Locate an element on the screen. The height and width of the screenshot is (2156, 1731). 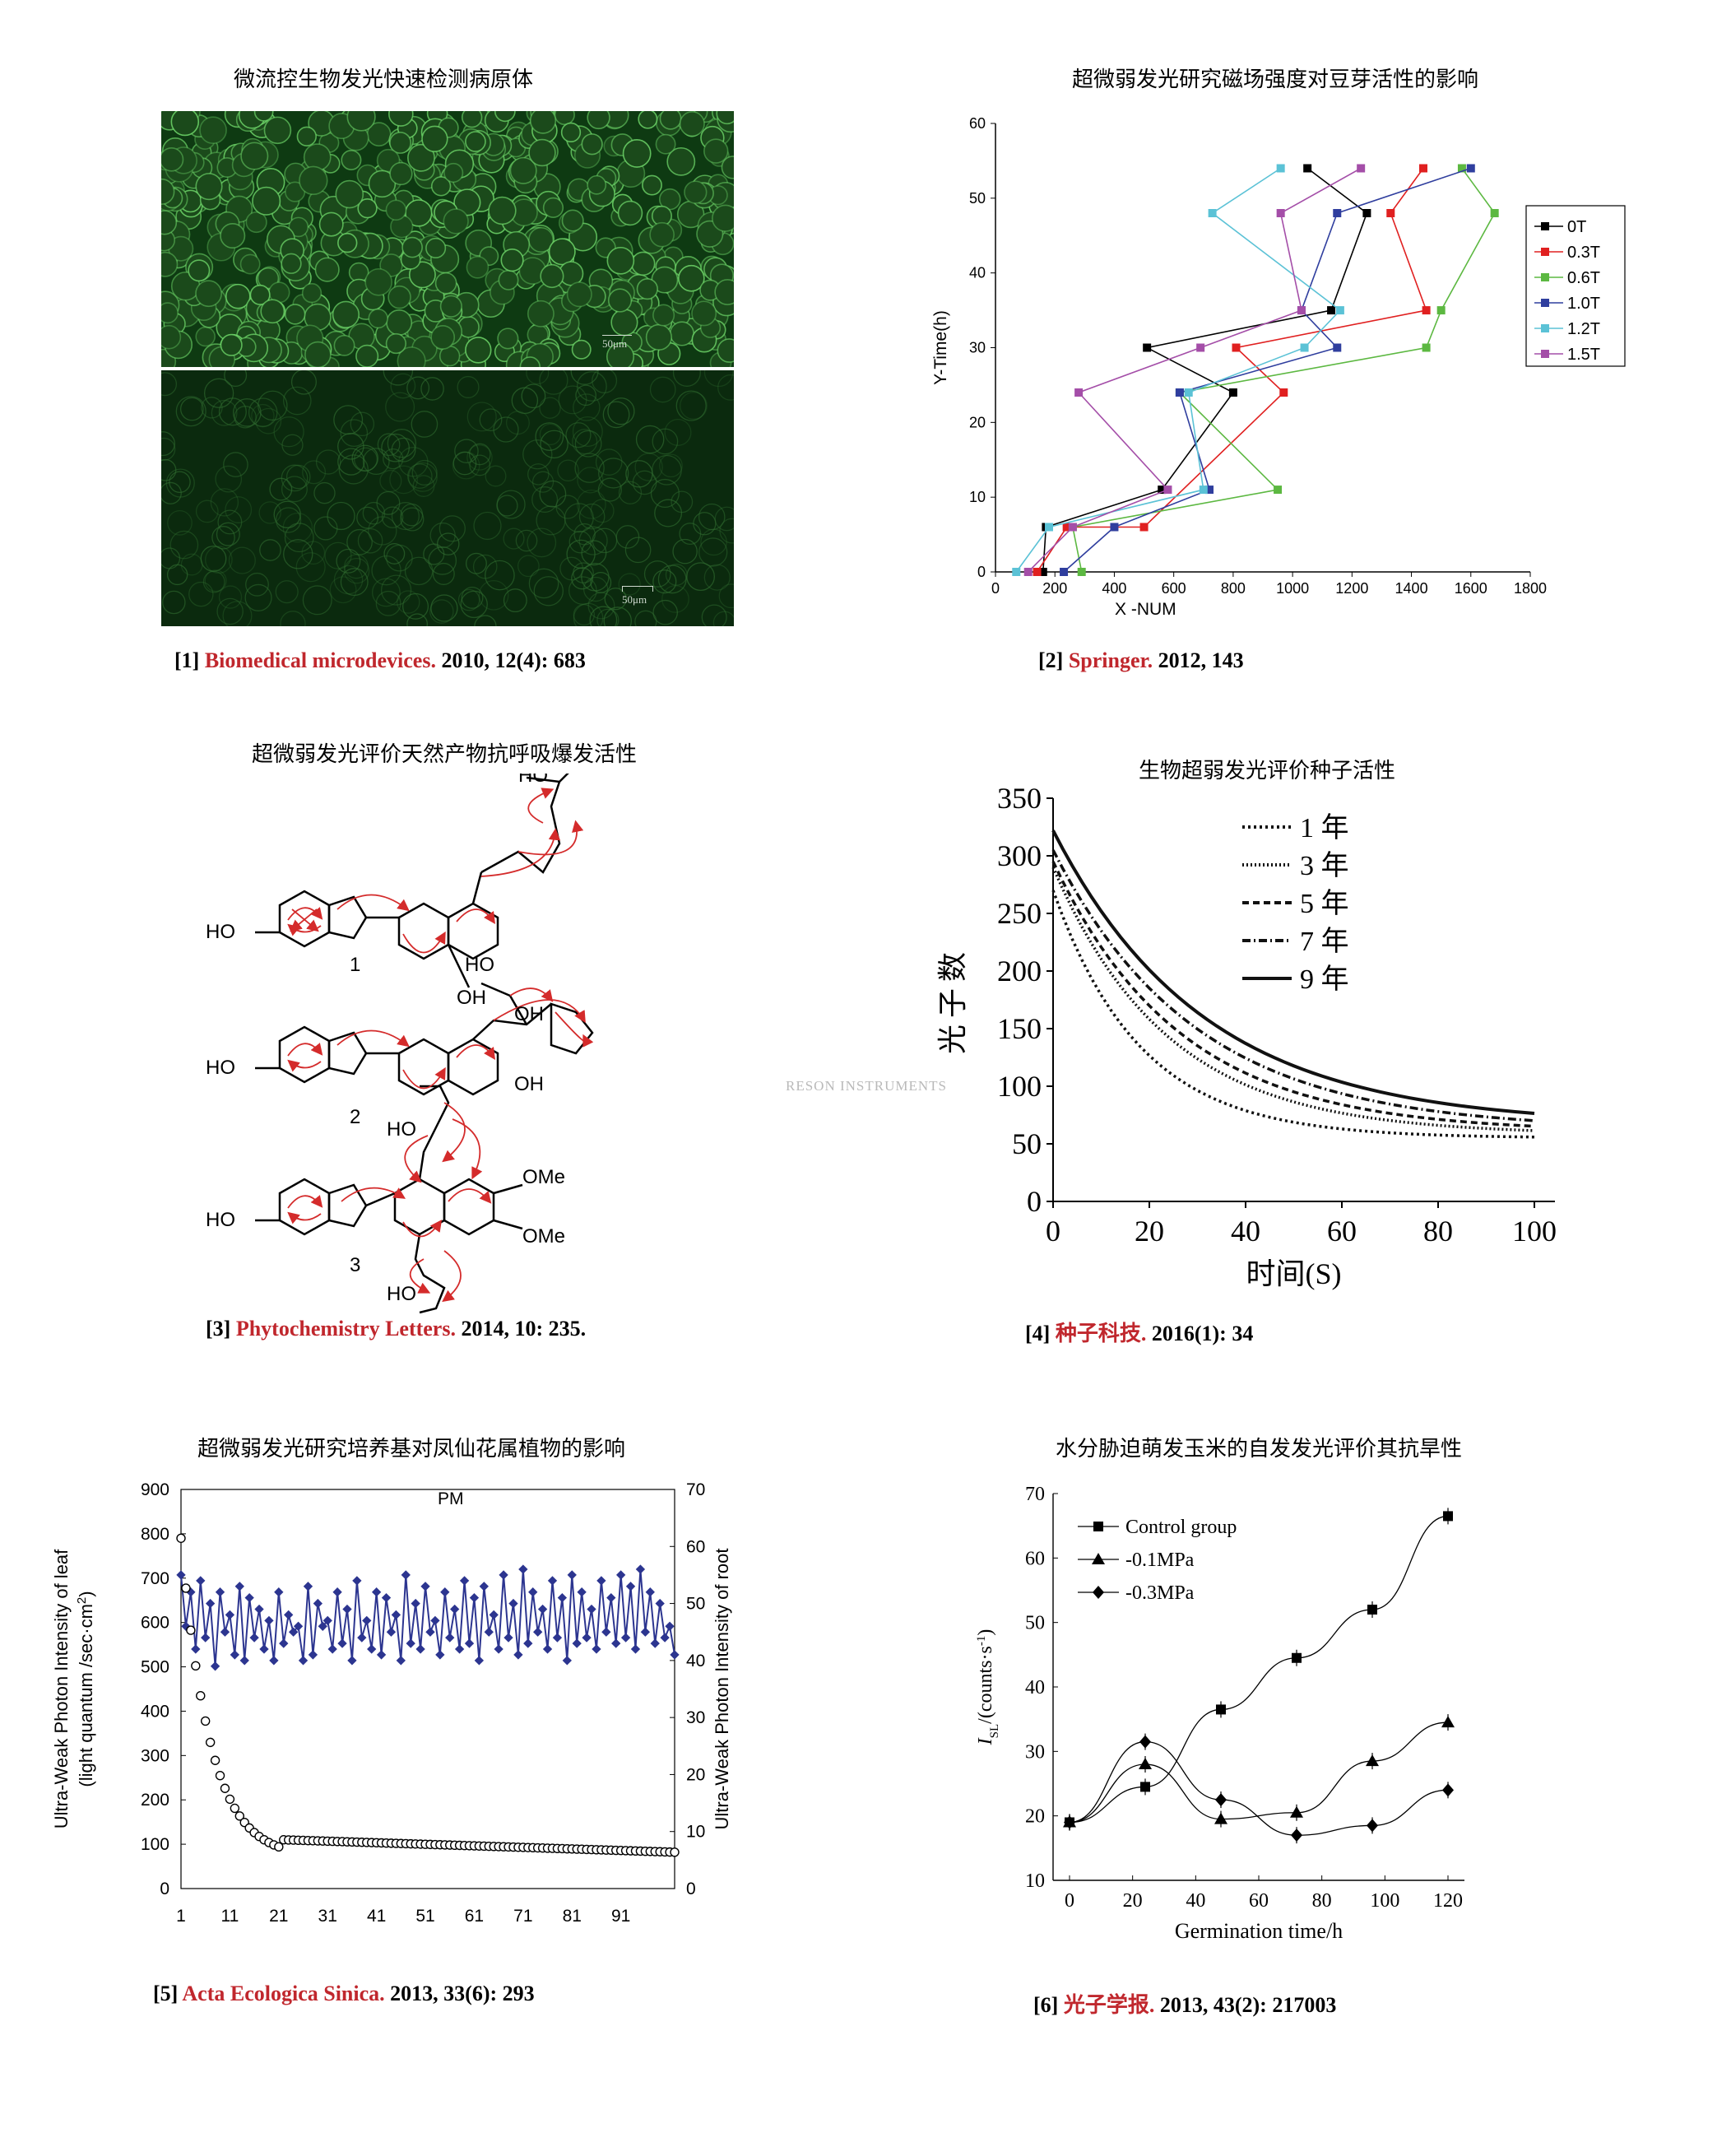
y-left-axis-label: Ultra-Weak Photon Intensity of leaf is located at coordinates (62, 1688).